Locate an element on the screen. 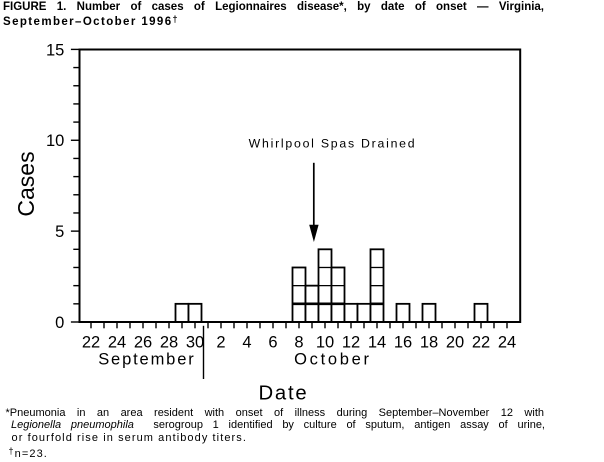 This screenshot has width=604, height=462. svg-text: 12 is located at coordinates (351, 343).